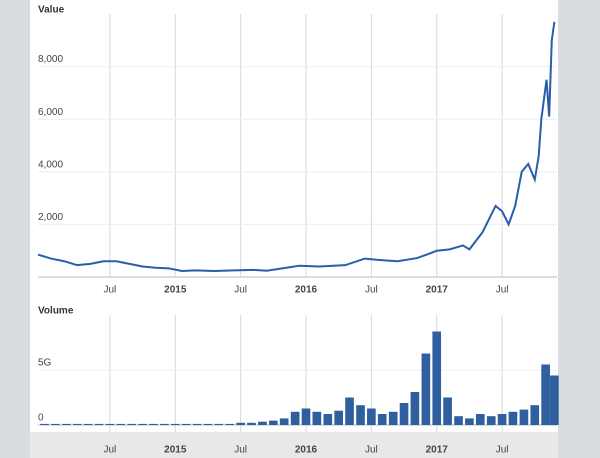 The height and width of the screenshot is (458, 600). Describe the element at coordinates (50, 164) in the screenshot. I see `y-tick-label: 4,000` at that location.